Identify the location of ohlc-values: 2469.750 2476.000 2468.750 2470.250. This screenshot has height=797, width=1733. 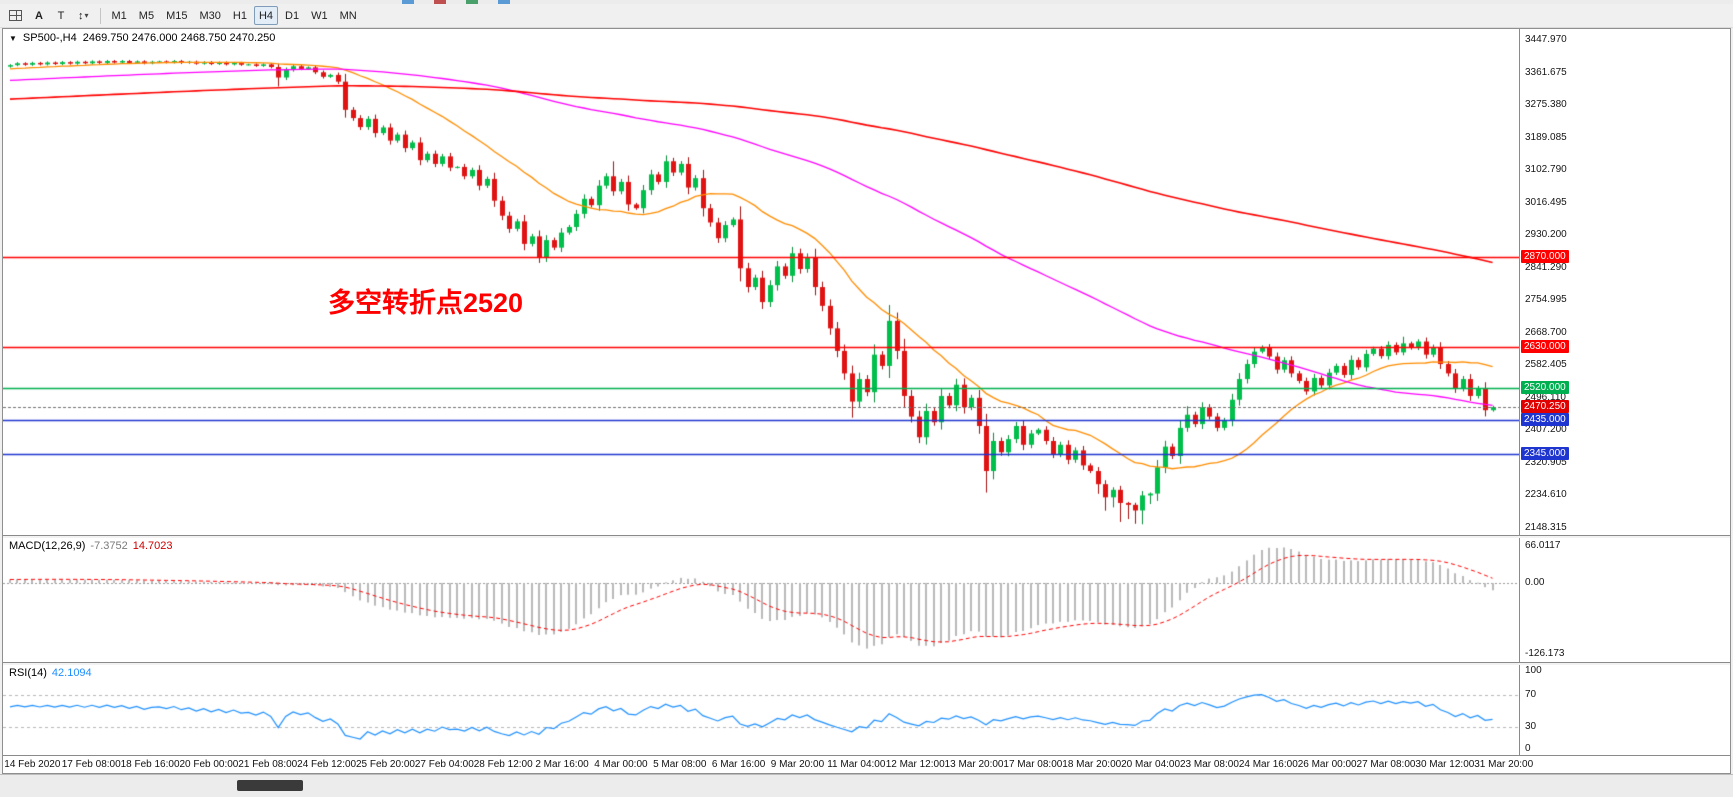
(179, 38).